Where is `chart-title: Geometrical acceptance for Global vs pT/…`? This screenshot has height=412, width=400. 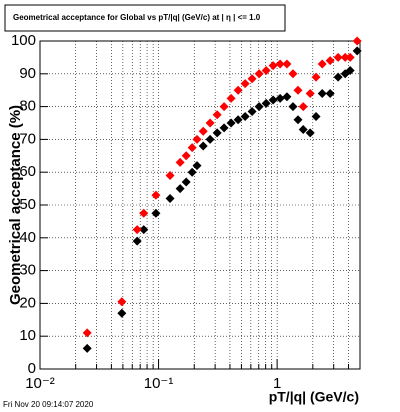 chart-title: Geometrical acceptance for Global vs pT/… is located at coordinates (137, 17).